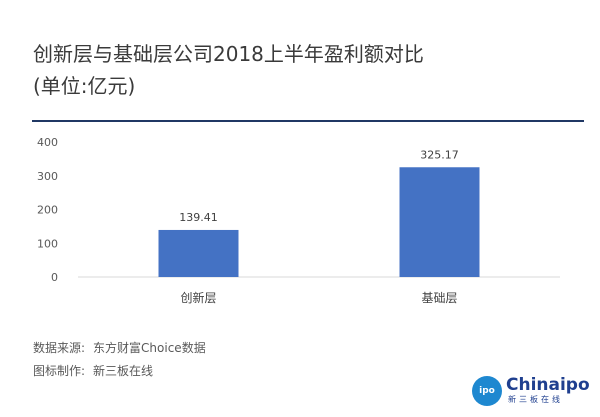  I want to click on chart-maker-note: 图标制作: 新三板在线, so click(93, 370).